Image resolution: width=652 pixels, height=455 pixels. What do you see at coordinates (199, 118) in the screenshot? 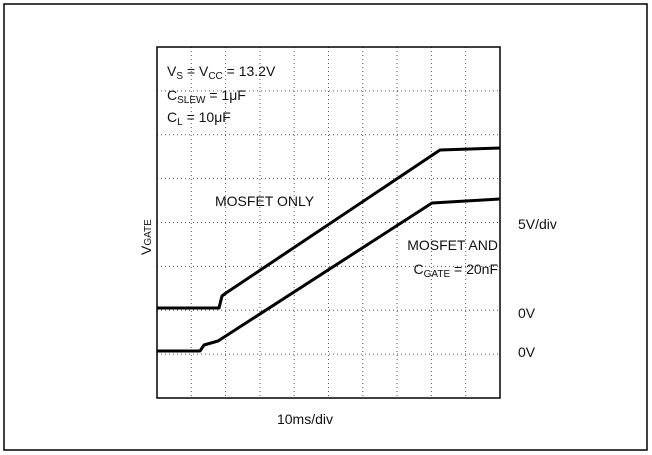
I see `annotation-cl: CL = 10μF` at bounding box center [199, 118].